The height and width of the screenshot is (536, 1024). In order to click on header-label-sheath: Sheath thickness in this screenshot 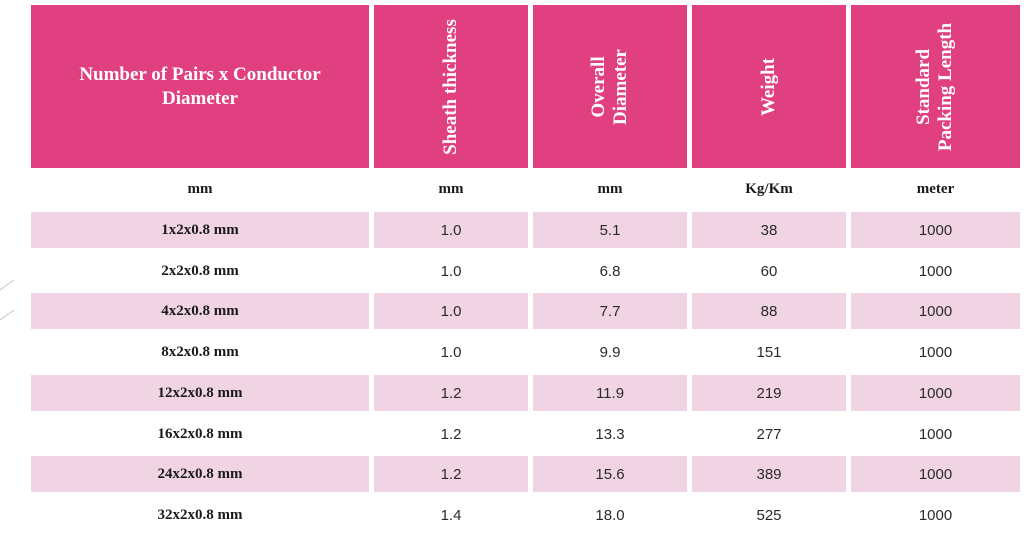, I will do `click(451, 87)`.